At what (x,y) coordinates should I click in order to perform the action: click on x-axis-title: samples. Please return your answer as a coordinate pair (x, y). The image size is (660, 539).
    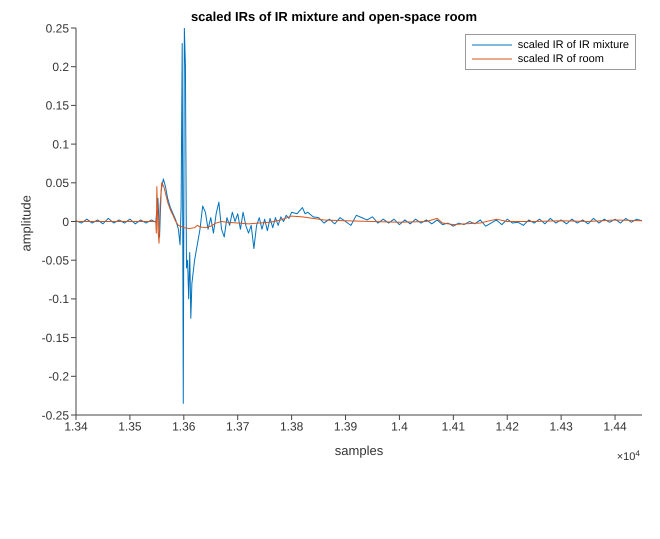
    Looking at the image, I should click on (359, 450).